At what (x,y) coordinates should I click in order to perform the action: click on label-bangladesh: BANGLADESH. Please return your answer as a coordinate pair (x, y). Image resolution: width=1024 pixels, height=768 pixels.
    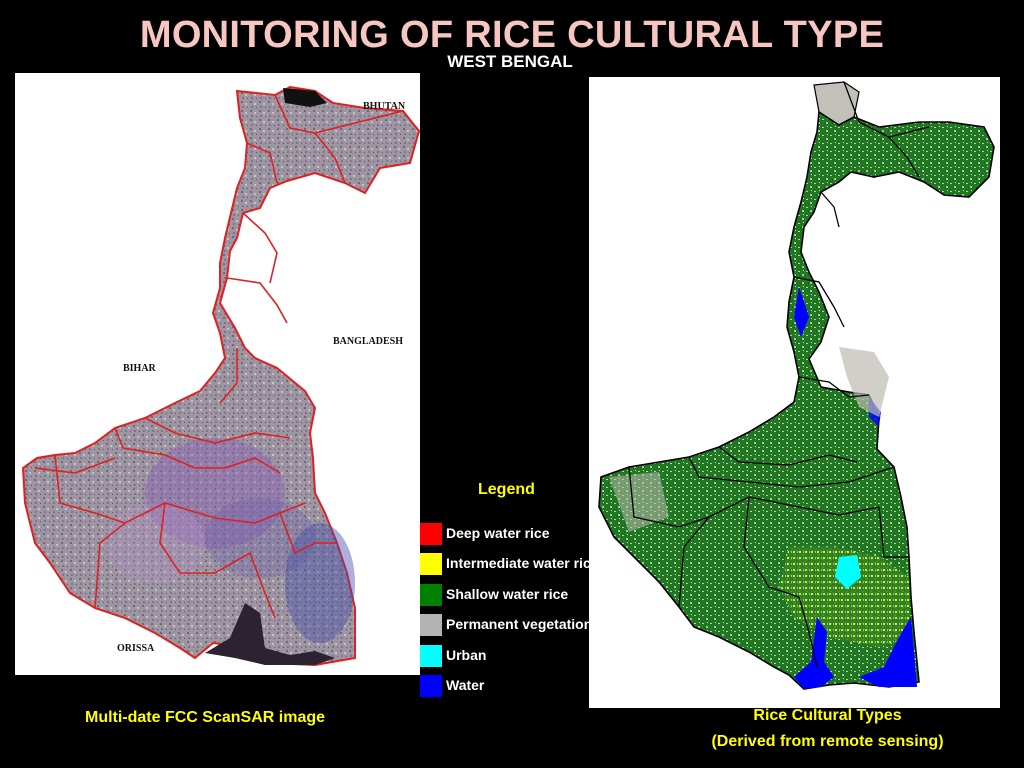
    Looking at the image, I should click on (368, 341).